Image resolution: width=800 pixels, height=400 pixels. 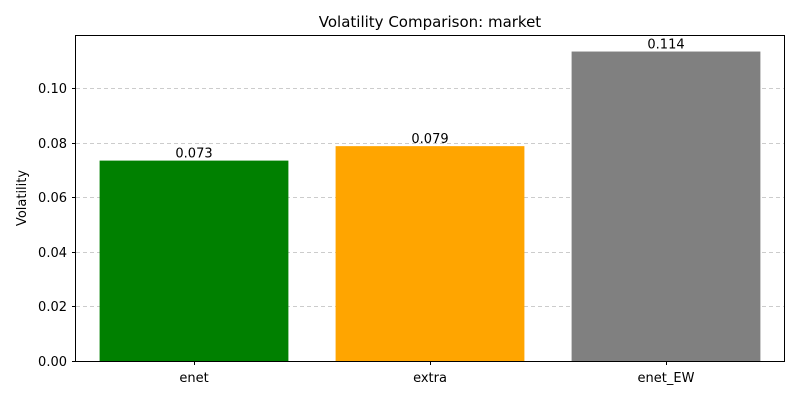 I want to click on bar-value-label: 0.114, so click(x=665, y=45).